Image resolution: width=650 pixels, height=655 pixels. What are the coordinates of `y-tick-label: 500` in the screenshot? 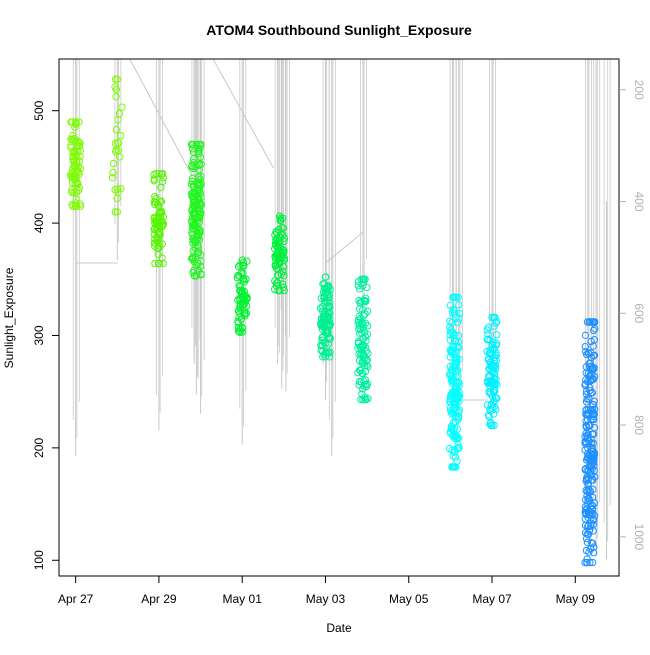 It's located at (39, 110).